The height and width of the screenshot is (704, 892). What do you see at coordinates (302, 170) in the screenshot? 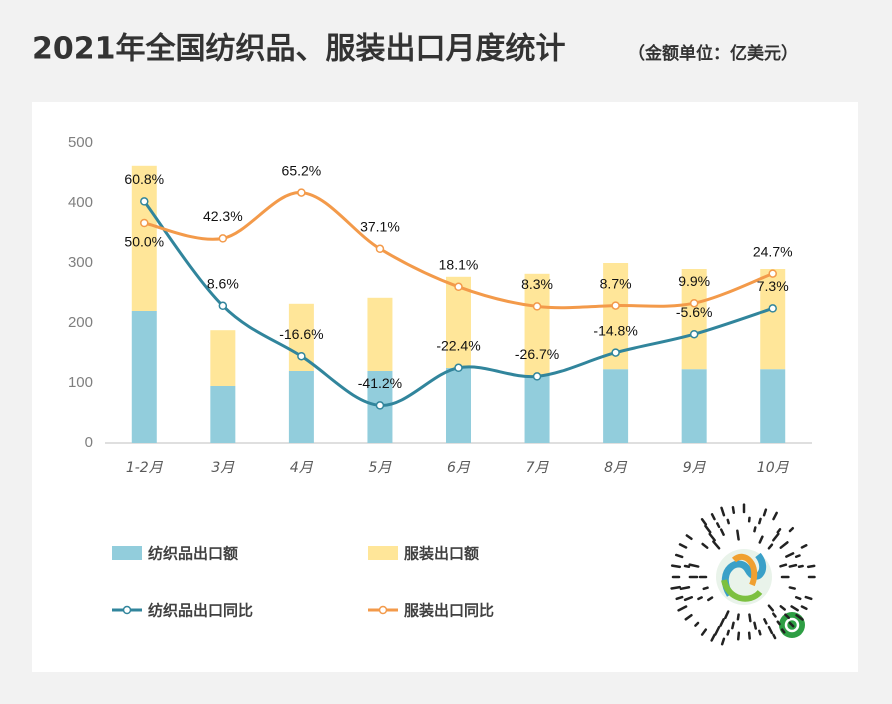
I see `data-label: 65.2%` at bounding box center [302, 170].